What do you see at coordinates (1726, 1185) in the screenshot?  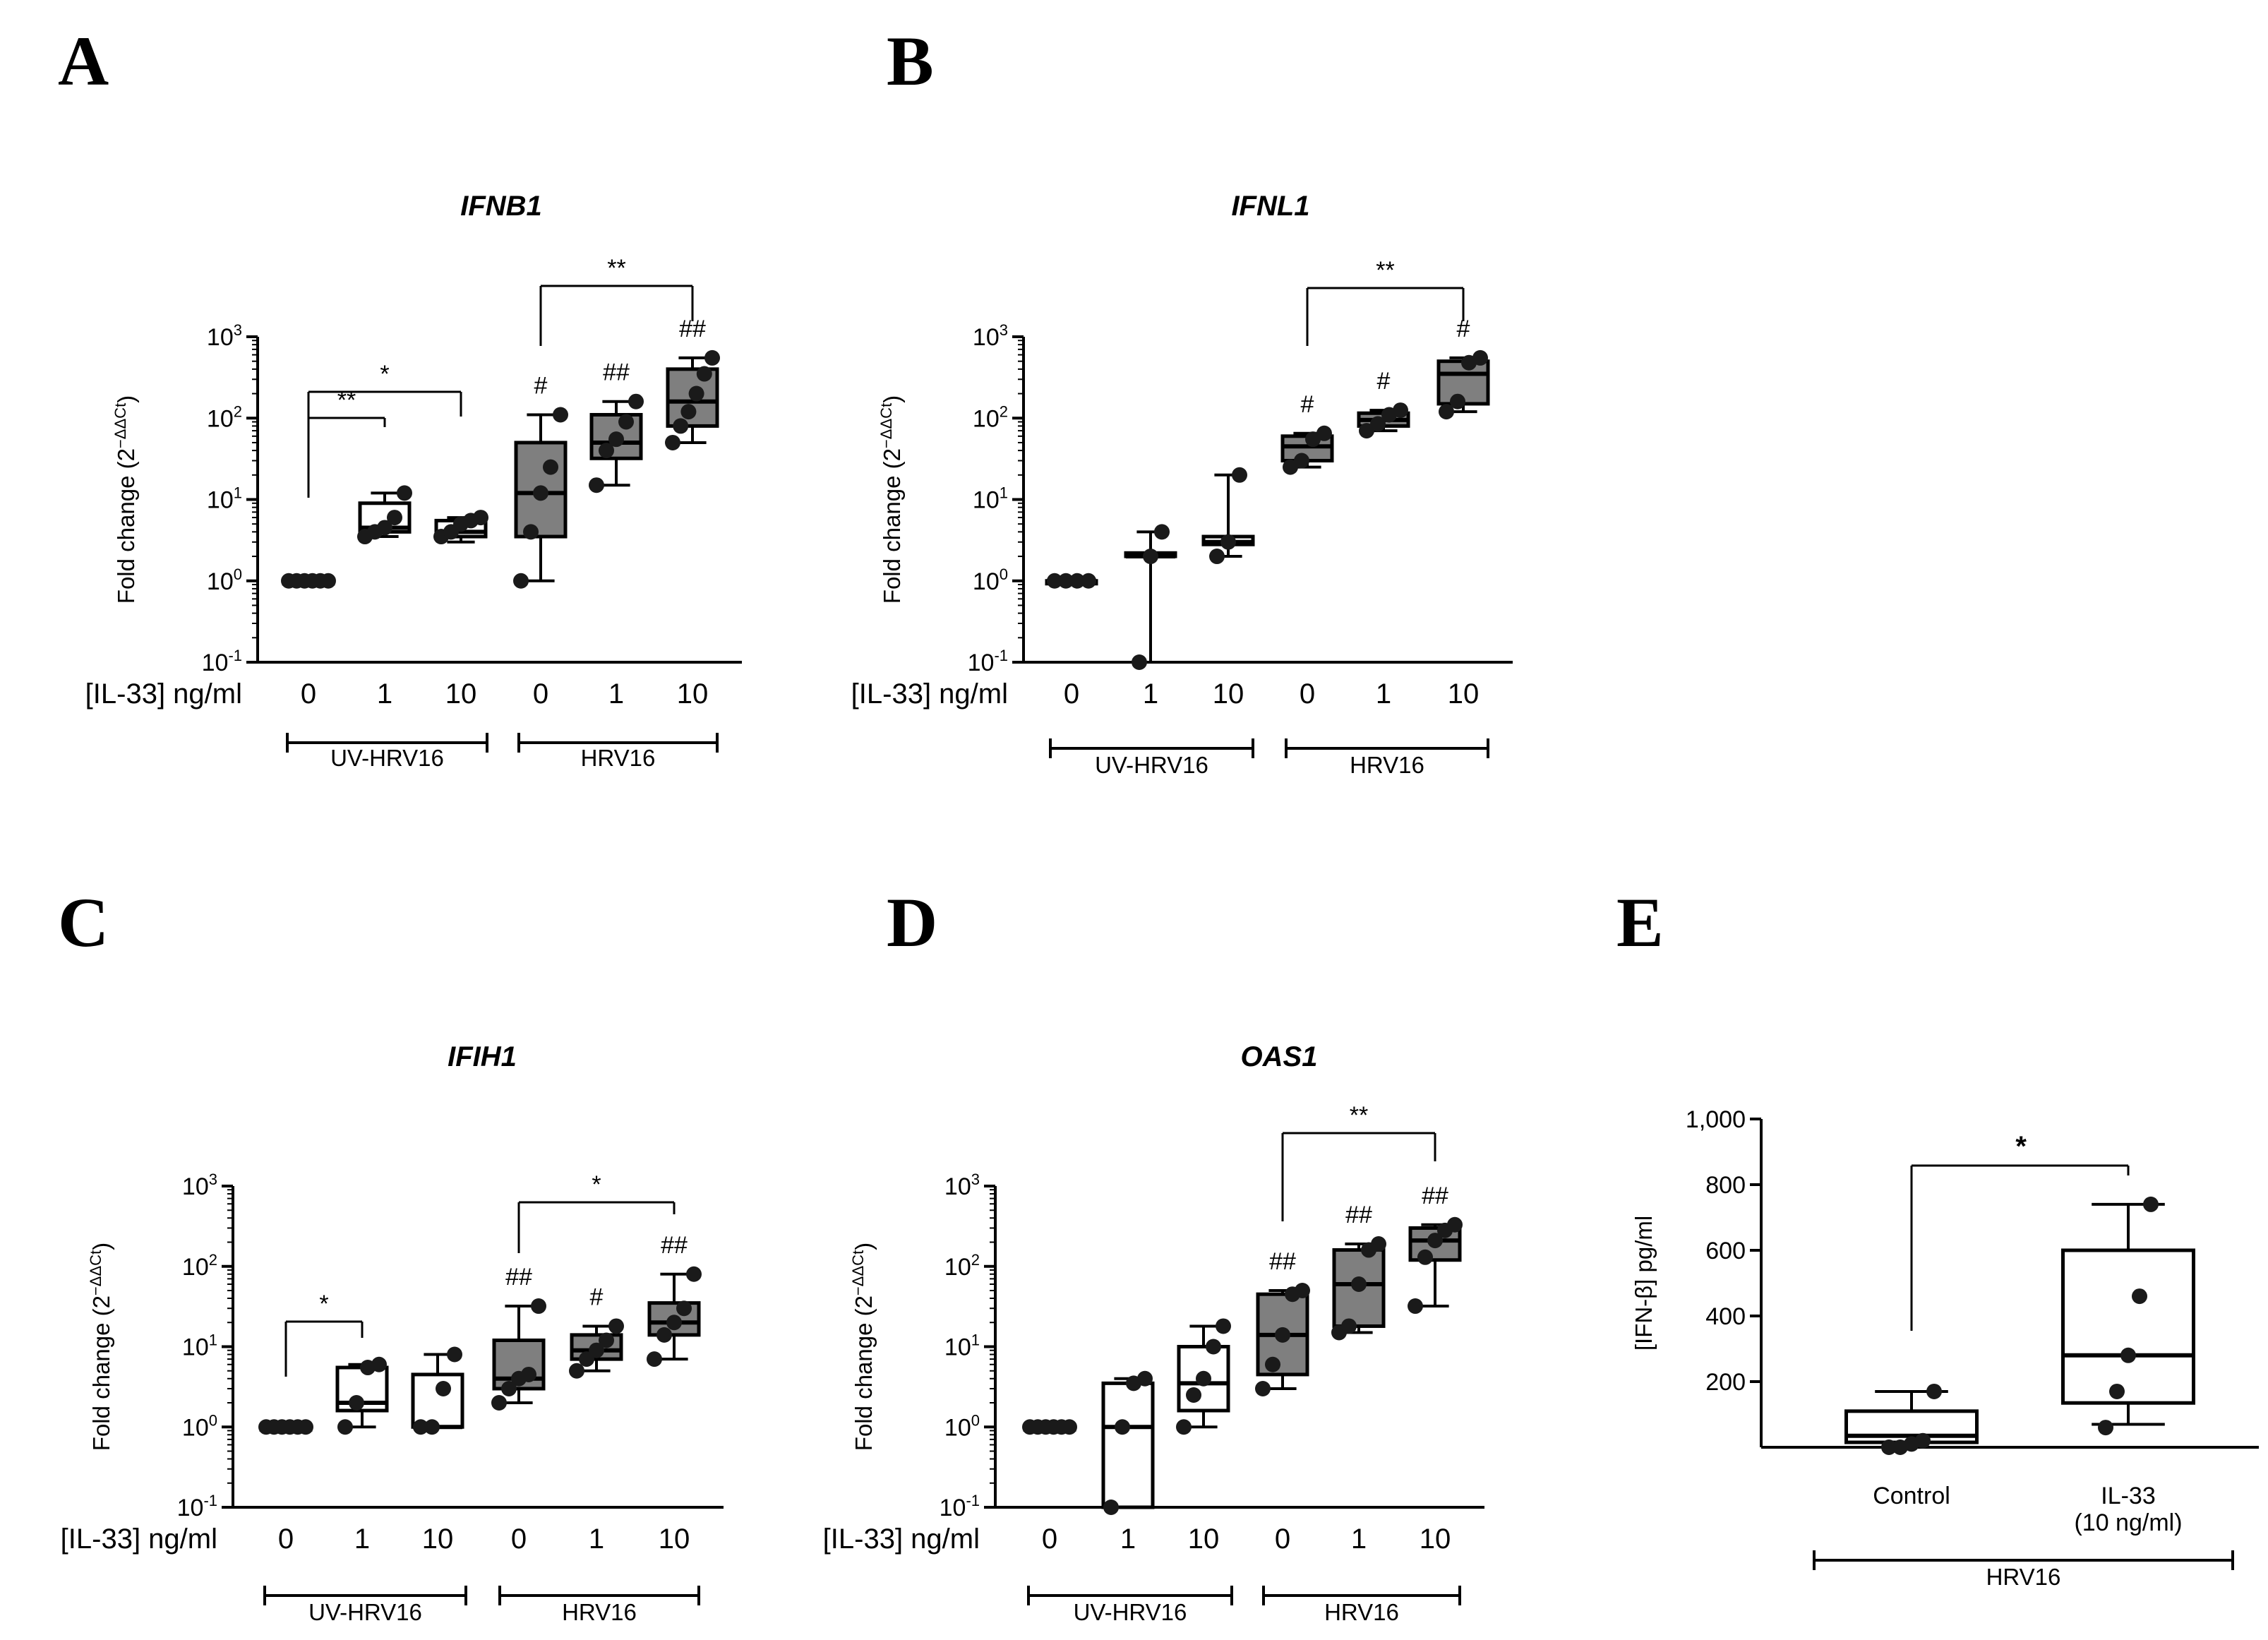 I see `y-tick-label: 800` at bounding box center [1726, 1185].